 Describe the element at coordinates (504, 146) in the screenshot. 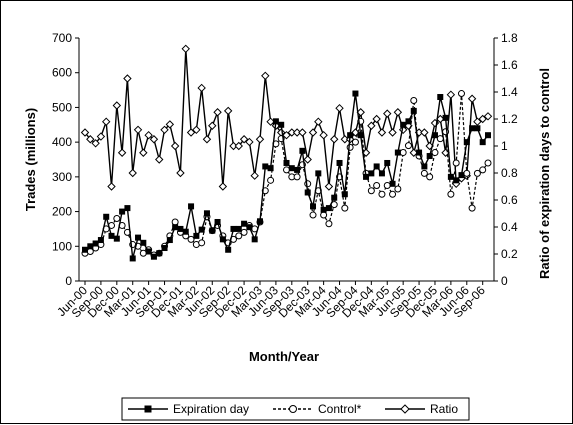

I see `y-tick-label-right: 1` at that location.